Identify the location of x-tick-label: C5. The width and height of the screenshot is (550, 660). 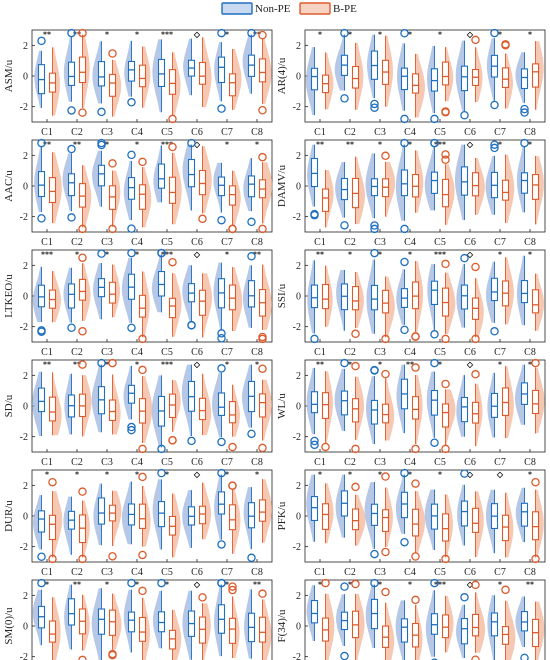
(167, 572).